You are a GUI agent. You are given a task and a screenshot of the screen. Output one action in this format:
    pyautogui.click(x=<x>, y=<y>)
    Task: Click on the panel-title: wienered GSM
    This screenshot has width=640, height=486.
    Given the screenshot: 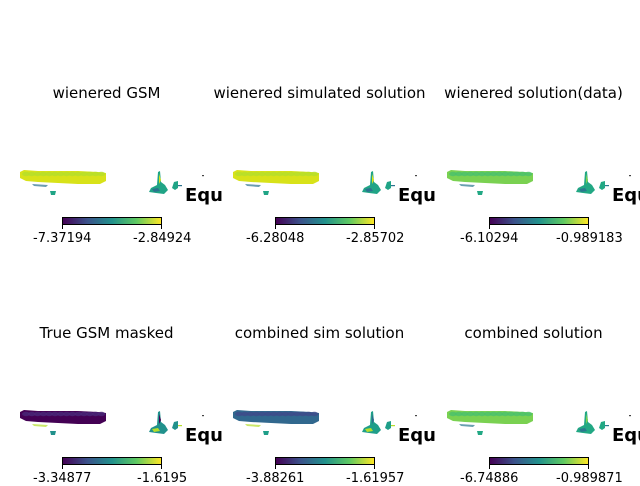 What is the action you would take?
    pyautogui.click(x=106, y=93)
    